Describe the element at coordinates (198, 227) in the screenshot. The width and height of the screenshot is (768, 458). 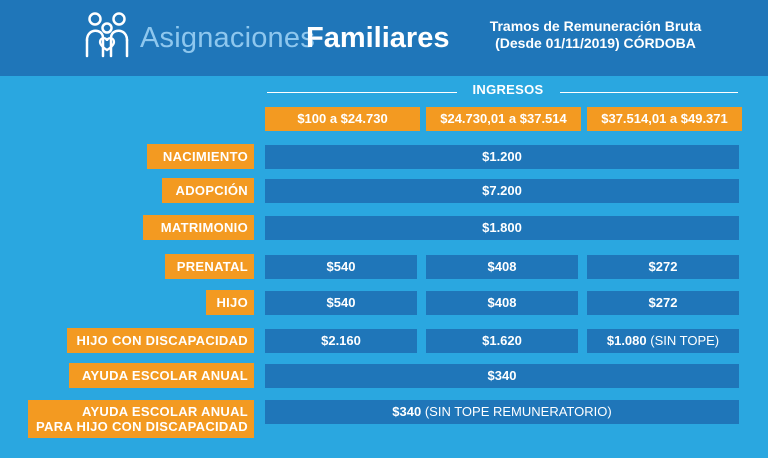
I see `row-label-matrimonio: MATRIMONIO` at that location.